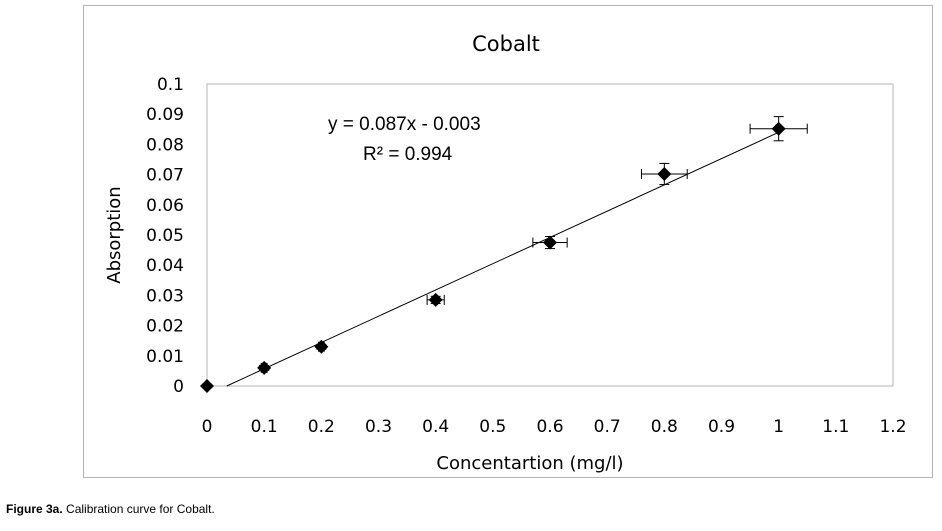  I want to click on y-tick-label: 0.01, so click(165, 357).